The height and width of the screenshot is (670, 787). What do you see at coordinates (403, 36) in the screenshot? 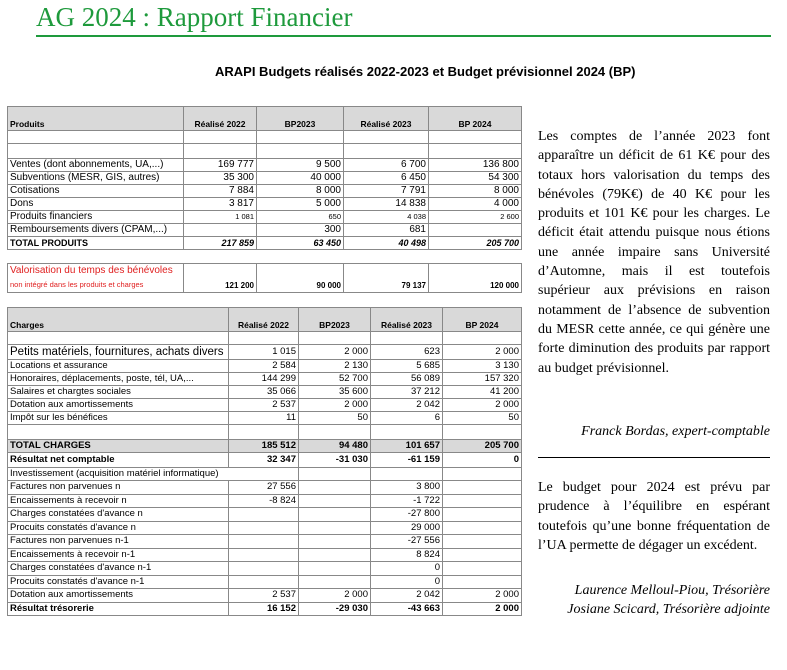
I see `title-underline` at bounding box center [403, 36].